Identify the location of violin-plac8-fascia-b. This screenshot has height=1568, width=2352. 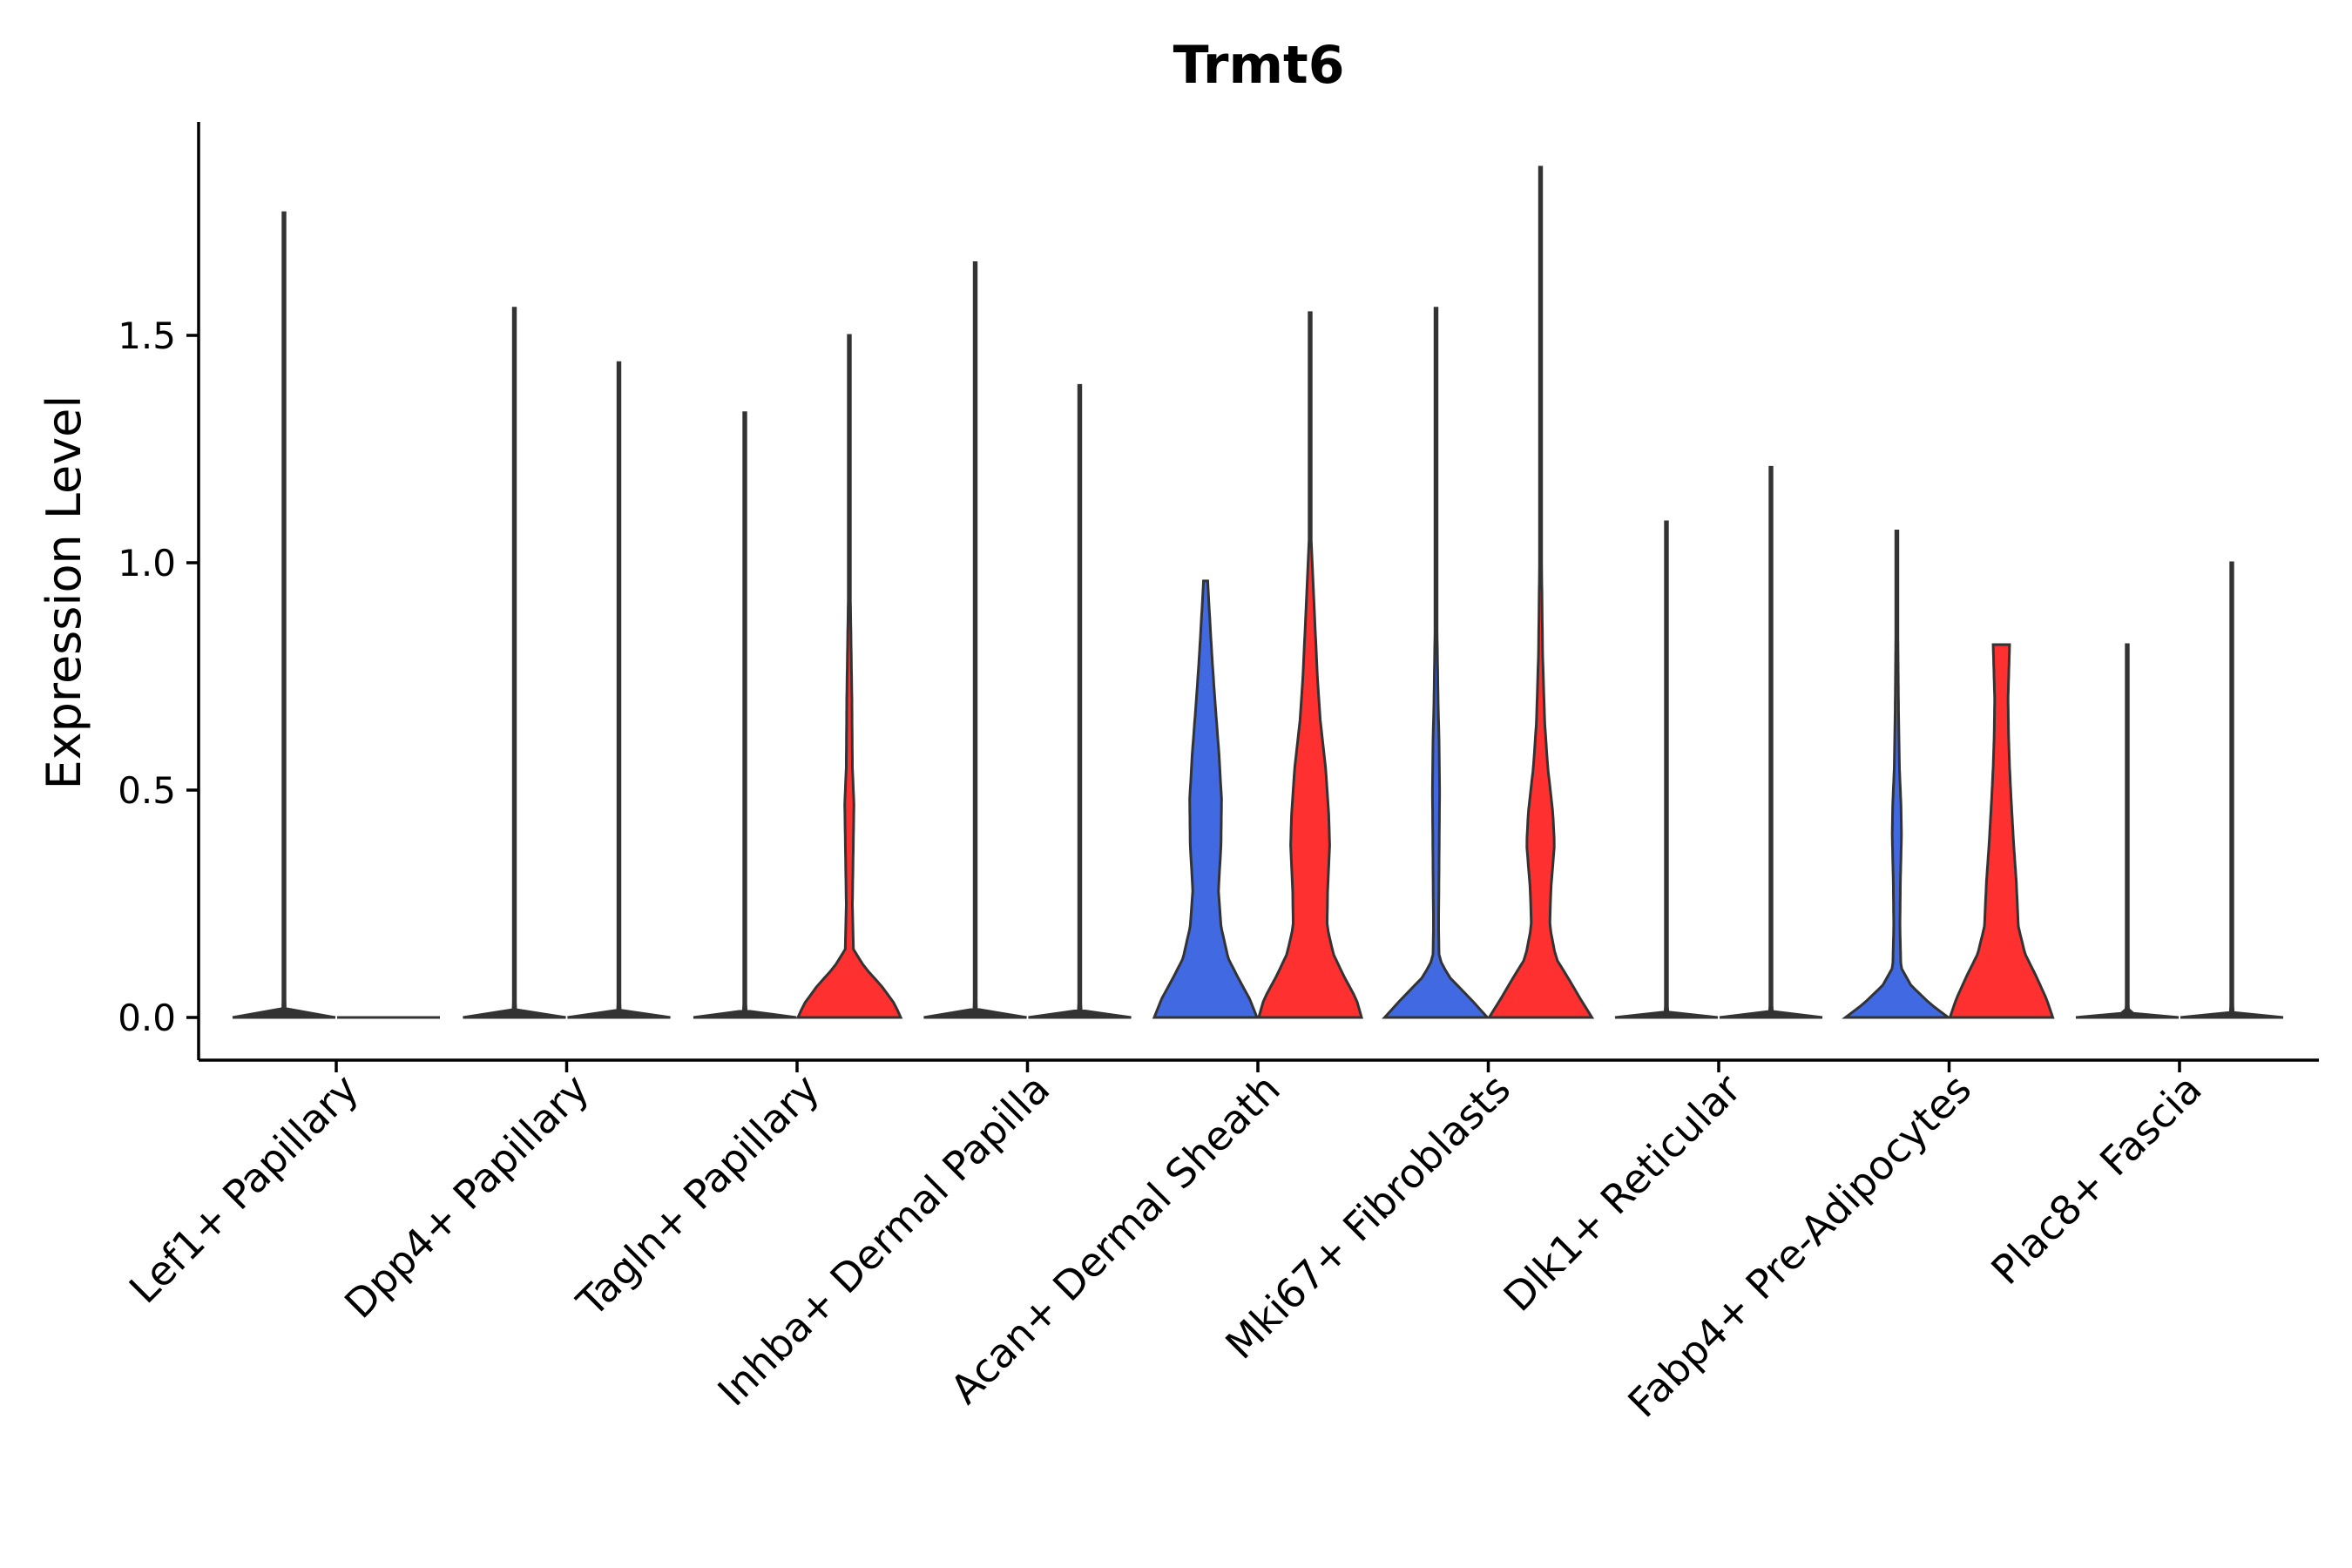
(2232, 790).